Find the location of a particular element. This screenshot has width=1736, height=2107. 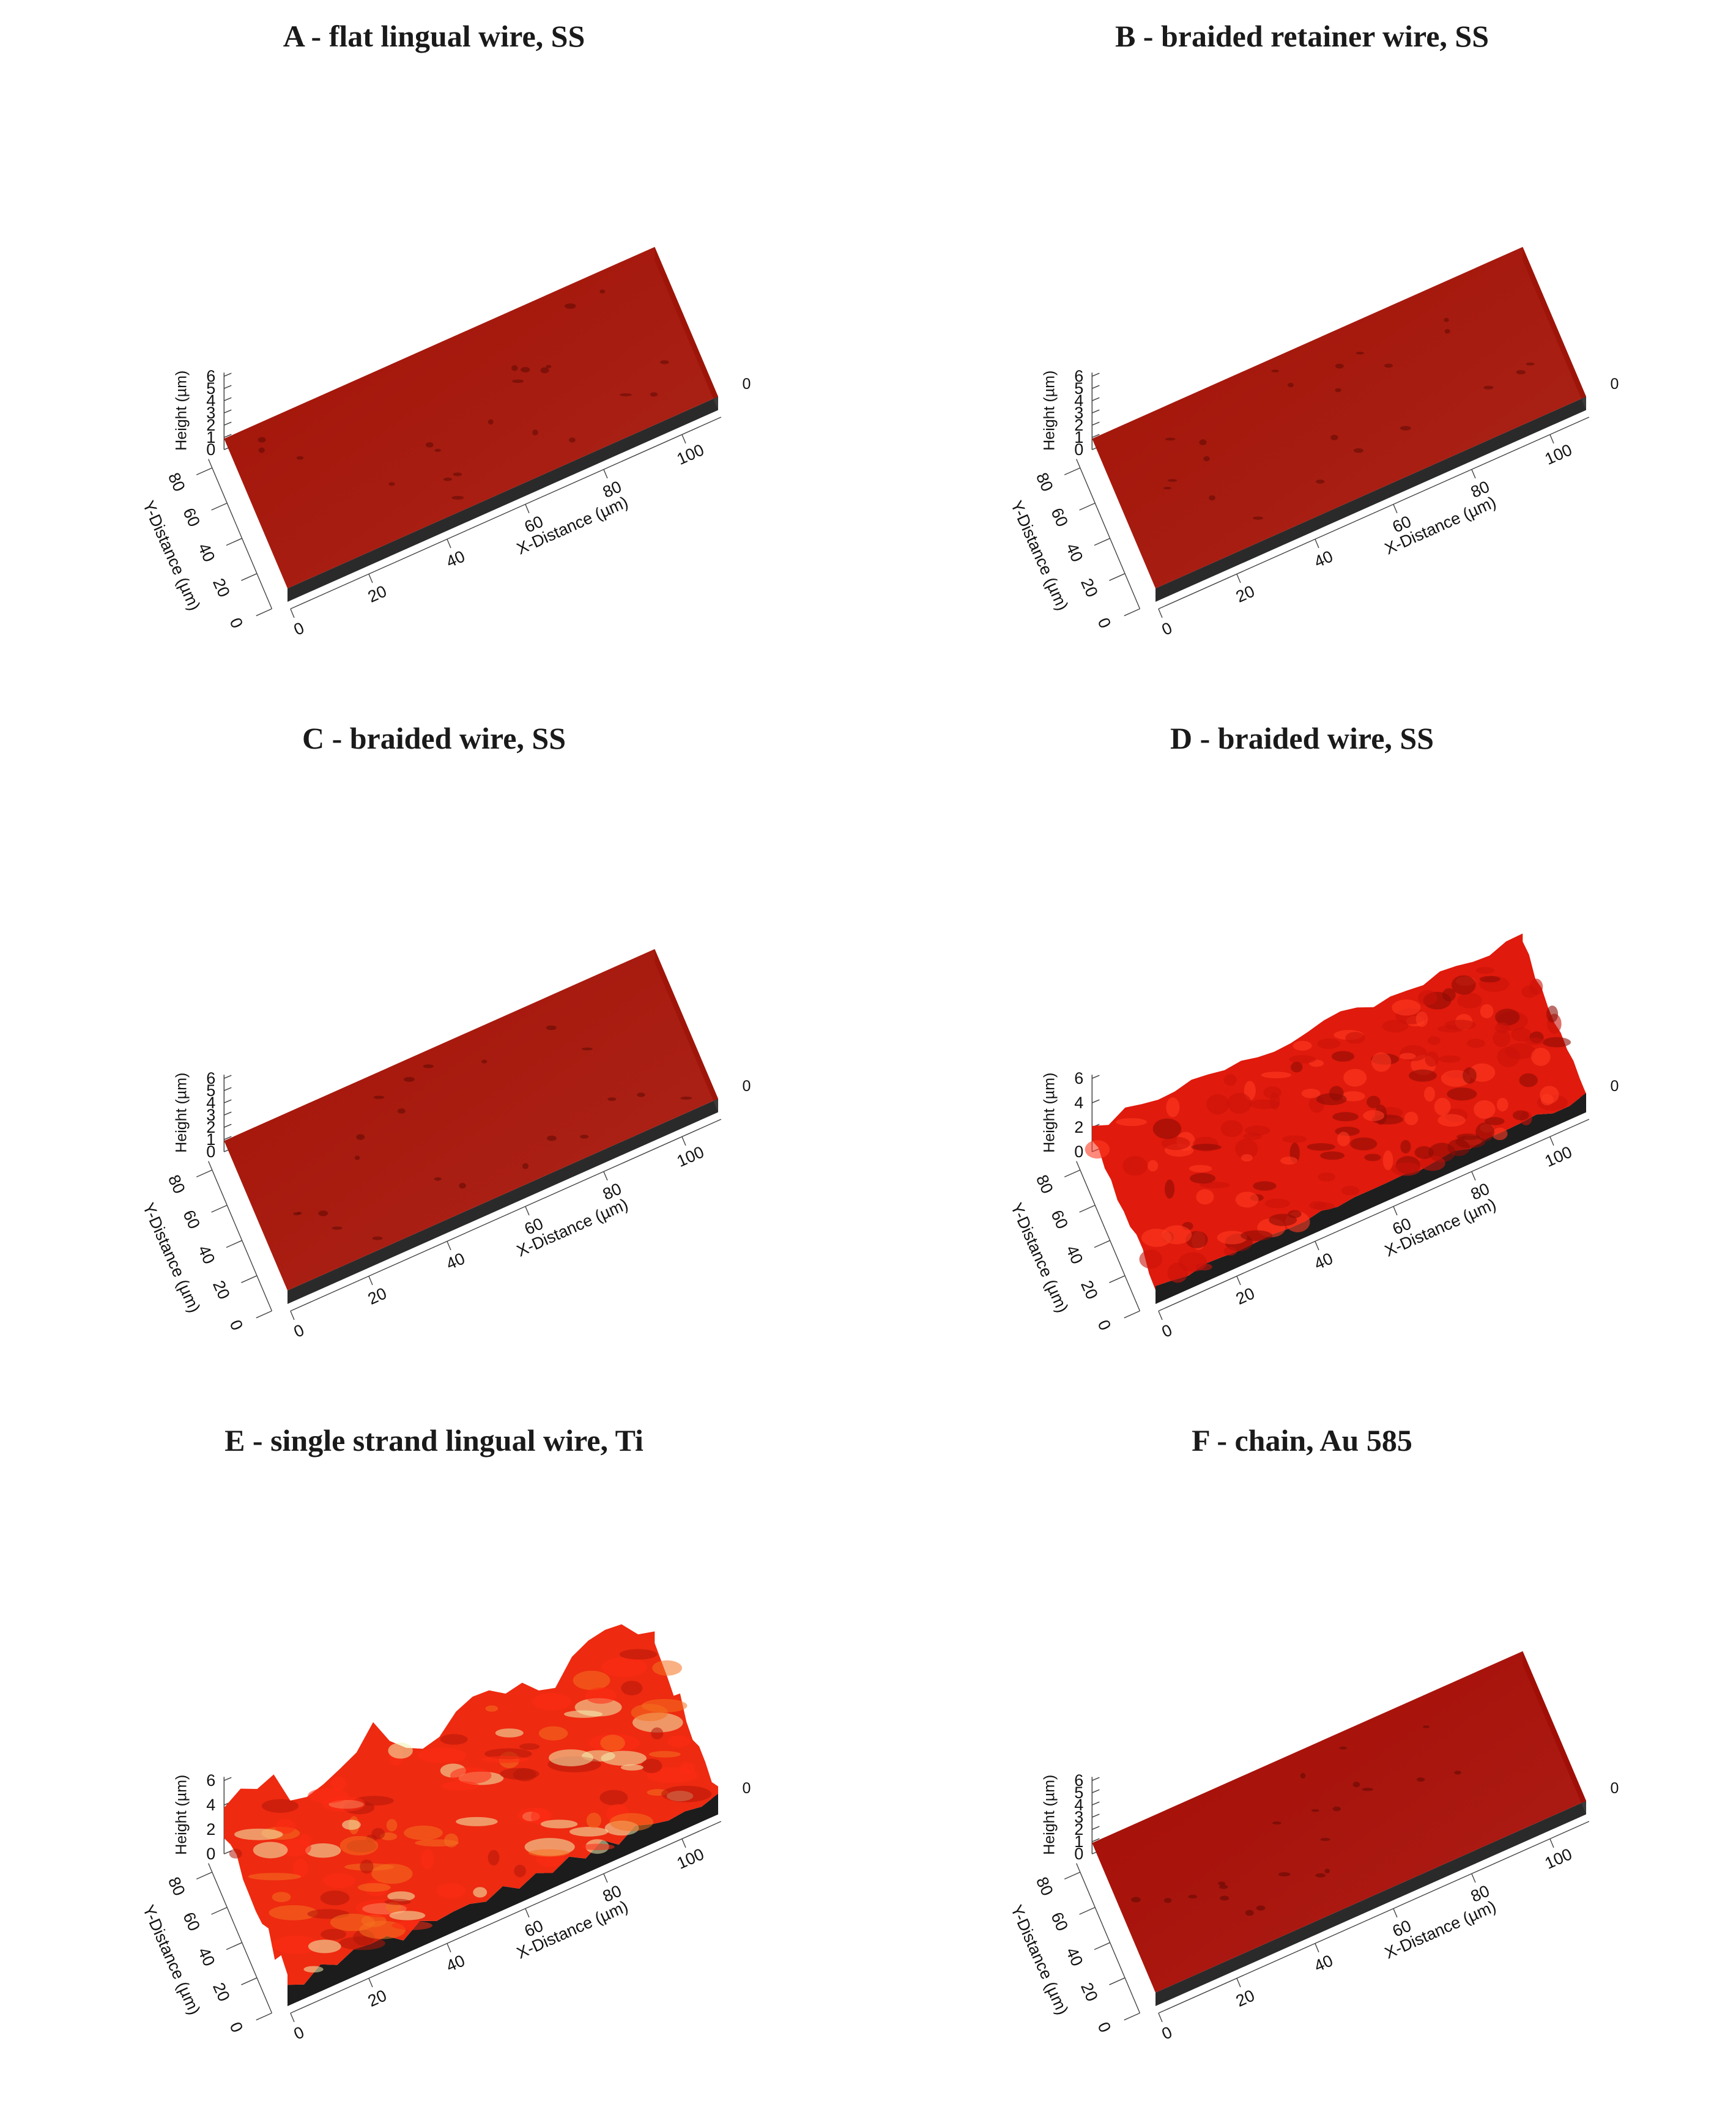

x-tick-label: 0 is located at coordinates (299, 628).